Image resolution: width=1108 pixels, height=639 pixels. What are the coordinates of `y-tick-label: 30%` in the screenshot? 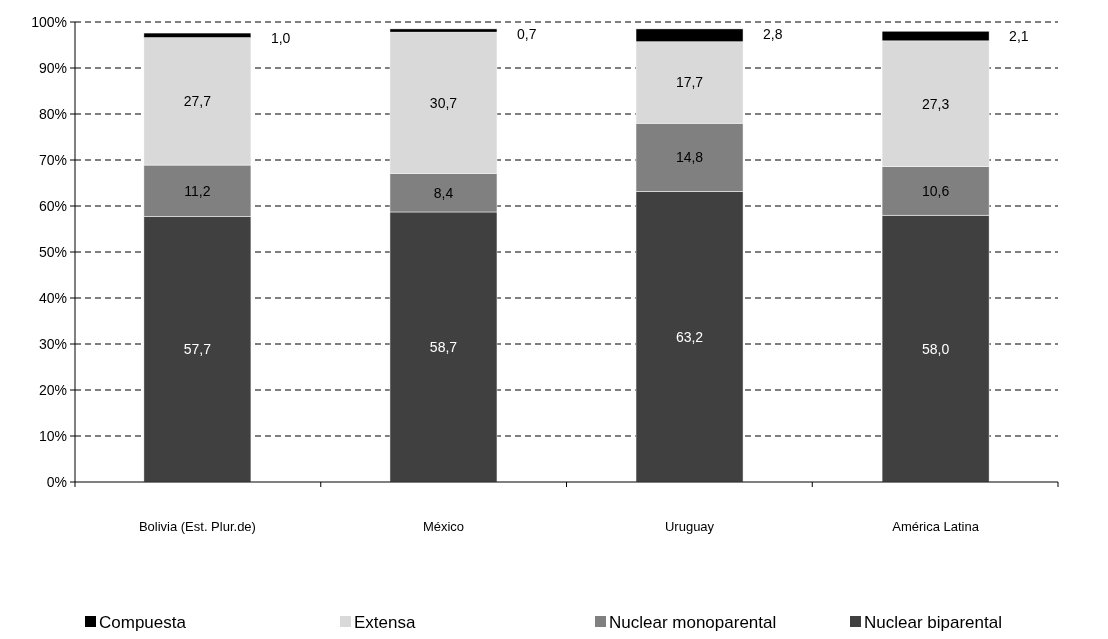 It's located at (52, 344).